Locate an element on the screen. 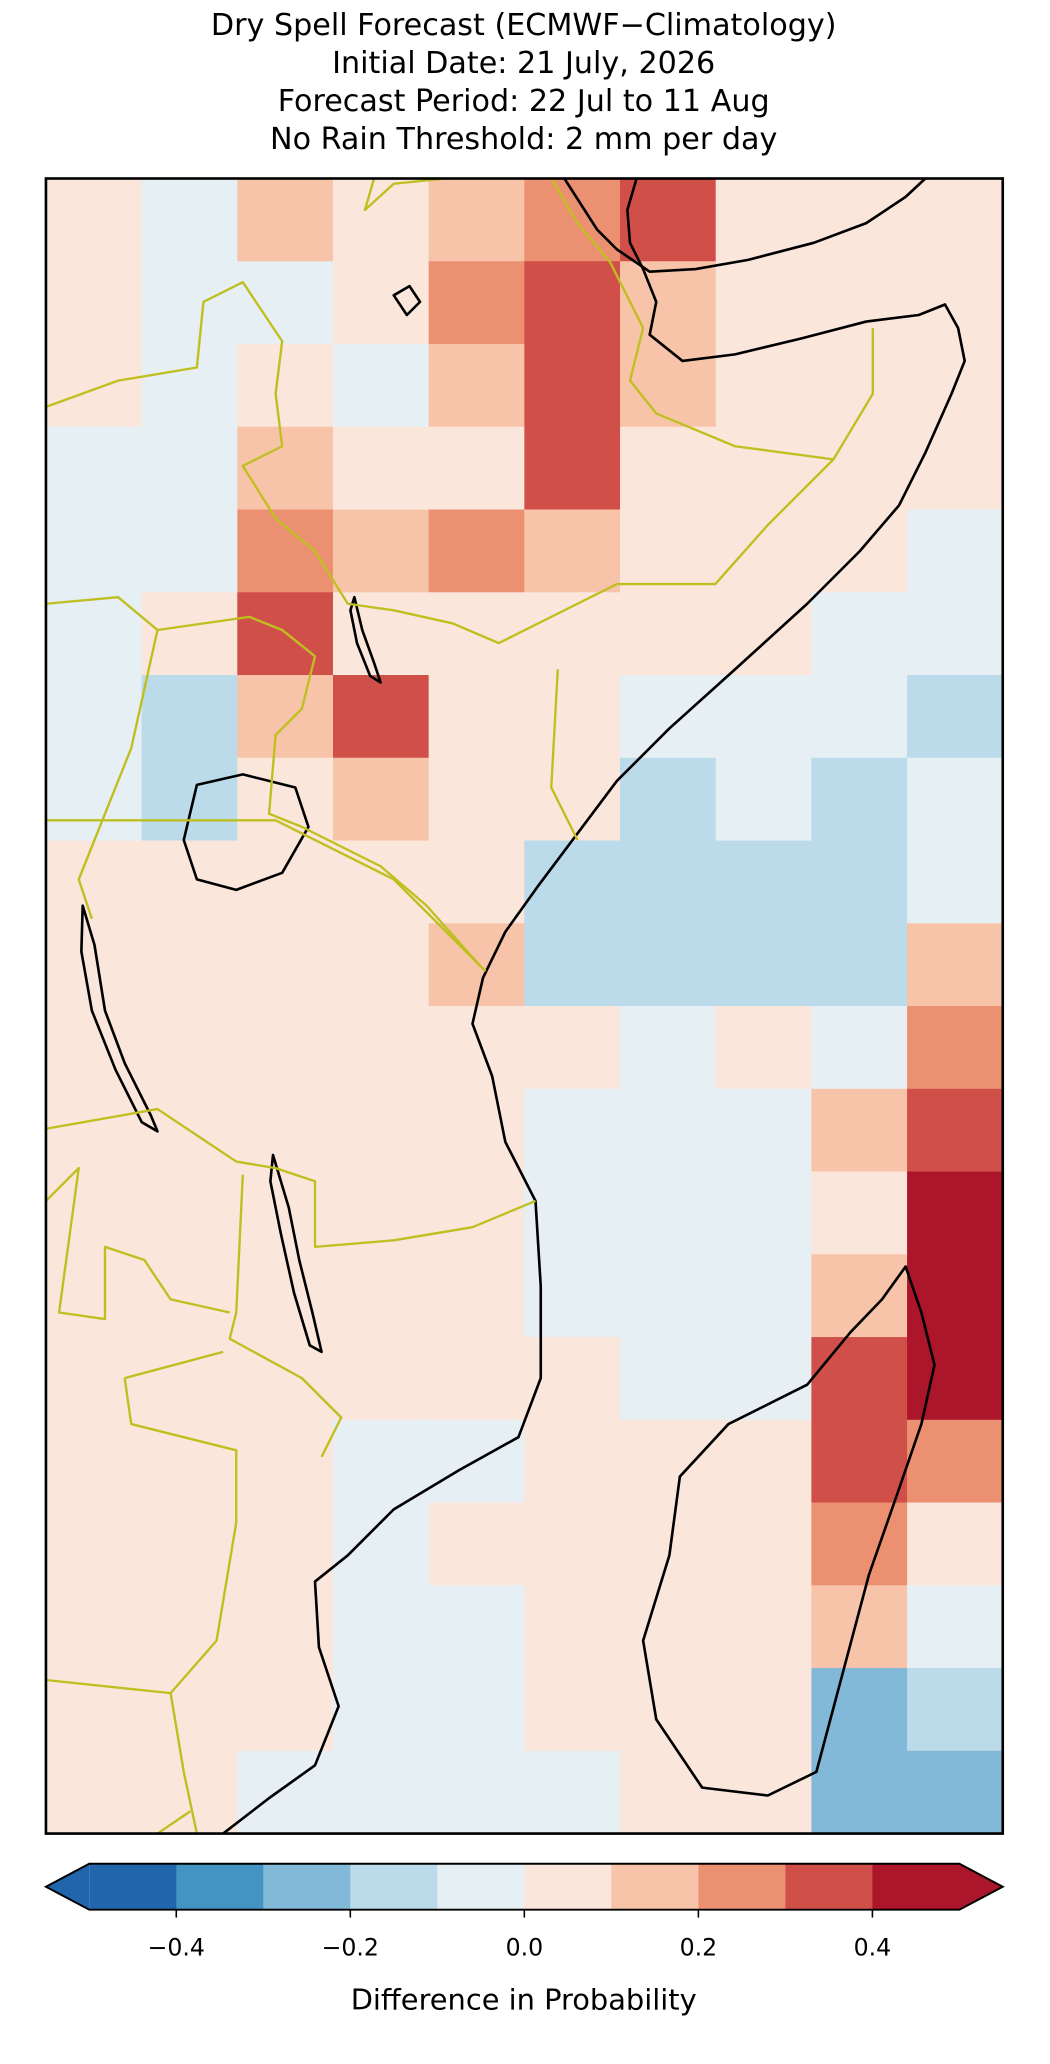  colorbar-outline is located at coordinates (524, 1886).